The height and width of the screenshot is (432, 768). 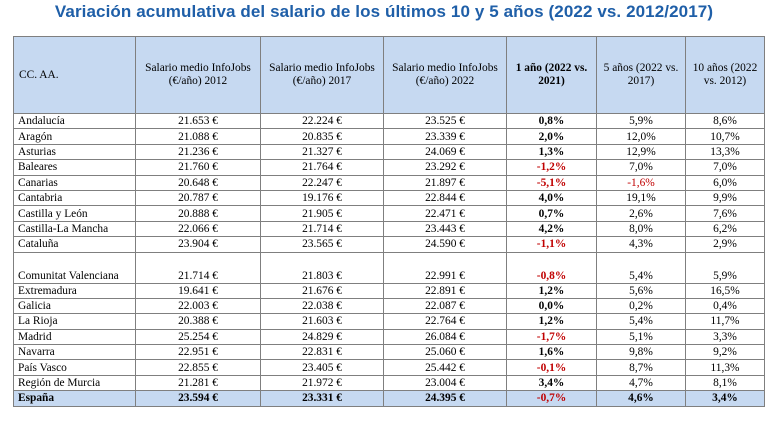 What do you see at coordinates (74, 352) in the screenshot?
I see `region-cell: Navarra` at bounding box center [74, 352].